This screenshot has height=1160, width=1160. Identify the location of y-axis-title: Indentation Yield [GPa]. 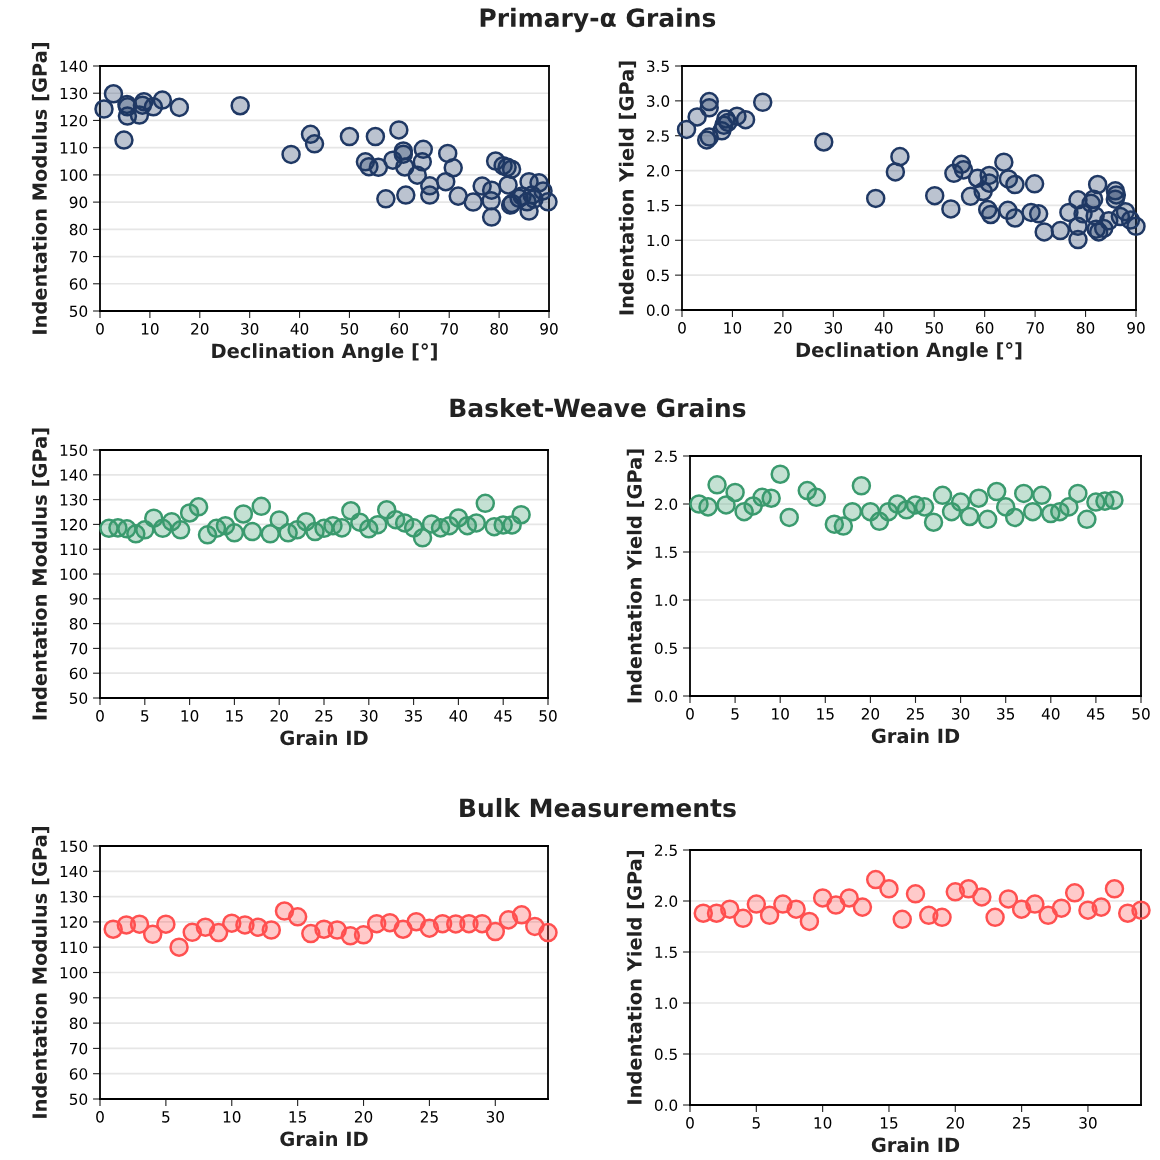
(635, 576).